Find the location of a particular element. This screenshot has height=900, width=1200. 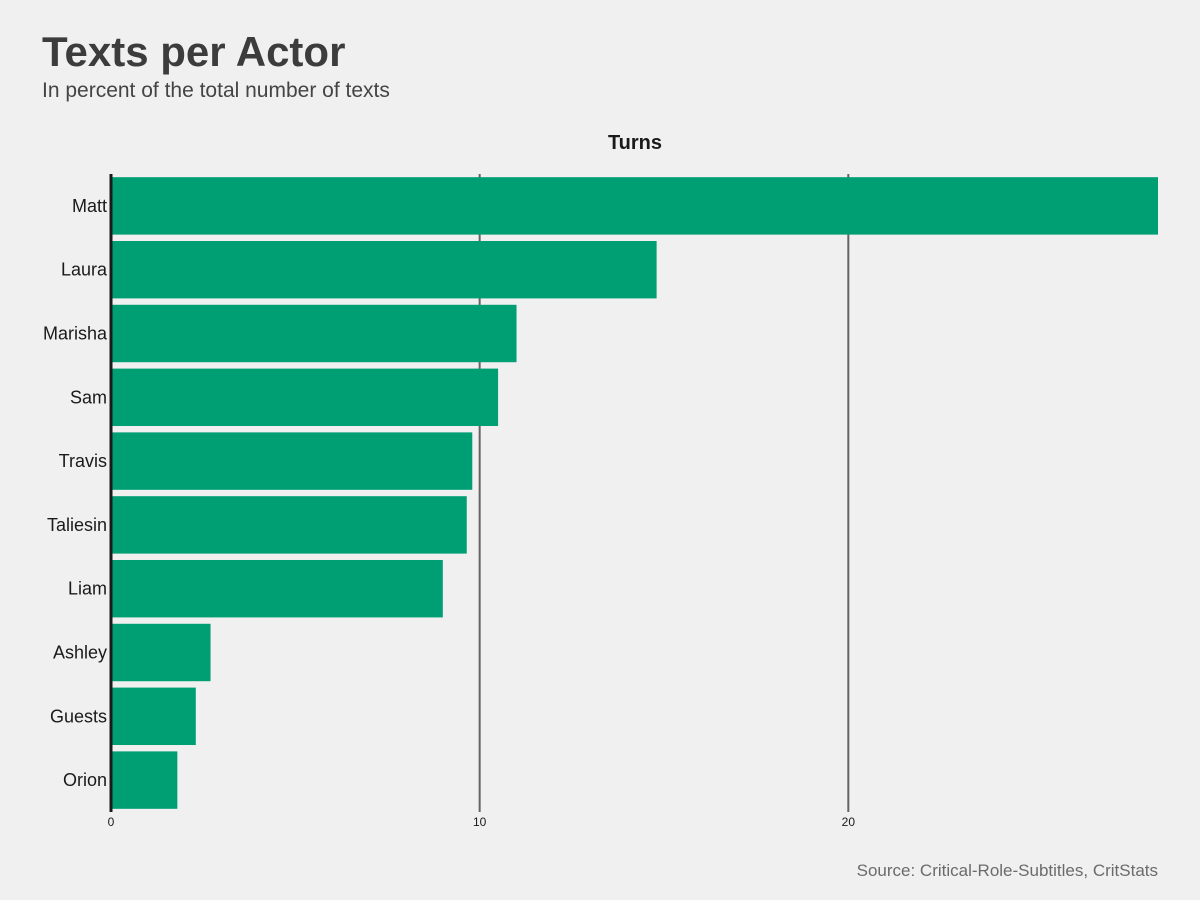

x-tick-label: 10 is located at coordinates (480, 822).